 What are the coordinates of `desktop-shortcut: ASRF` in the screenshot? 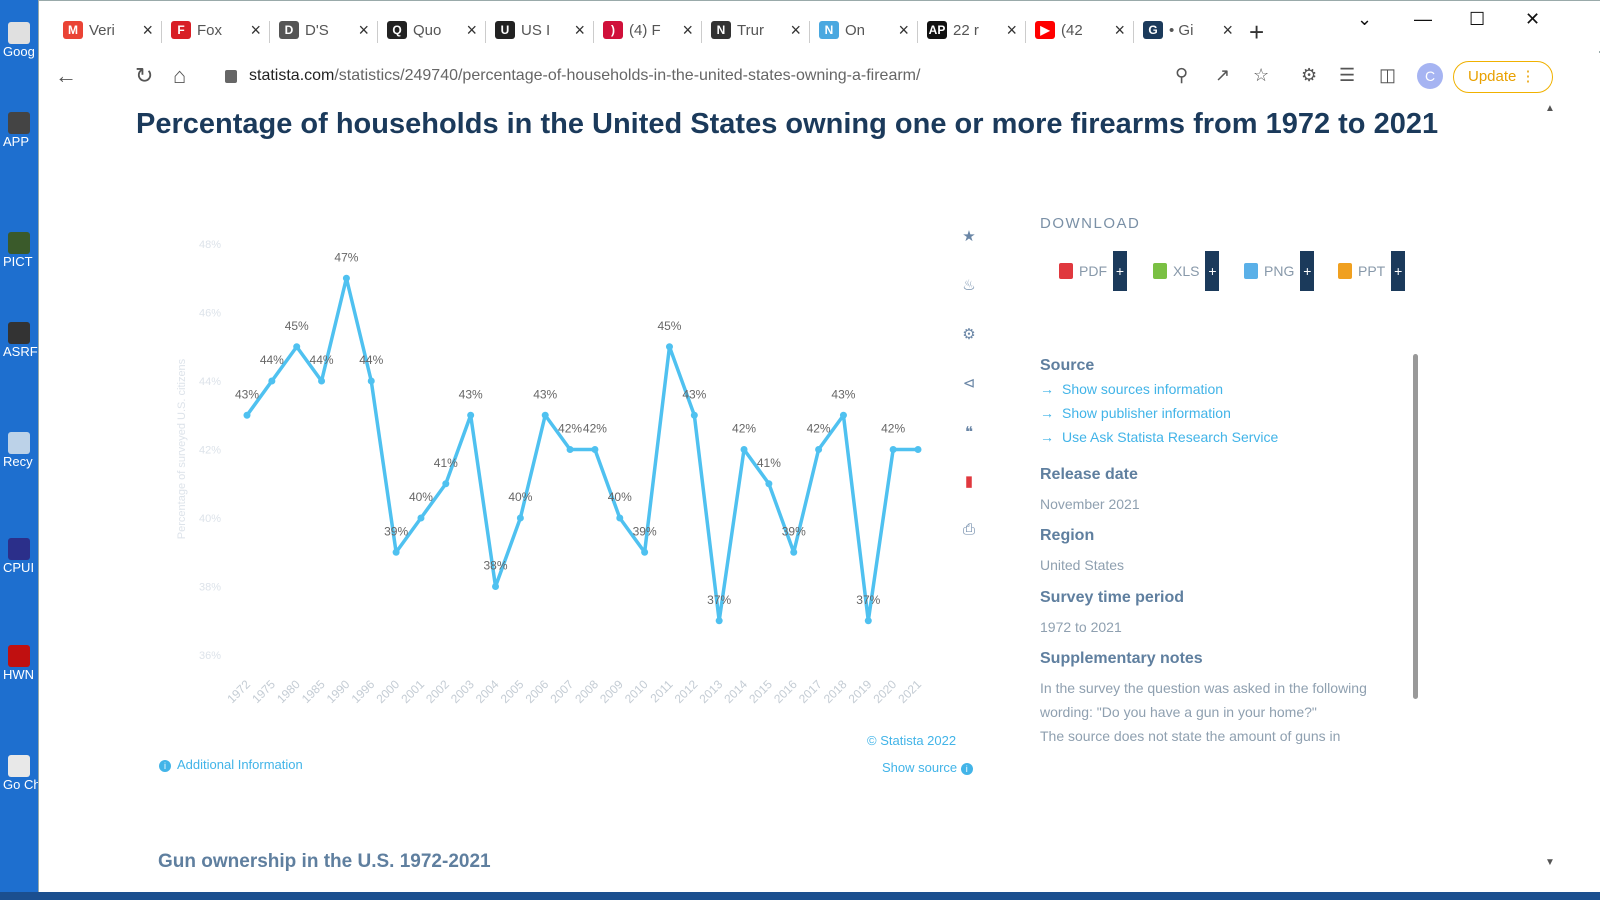 It's located at (19, 341).